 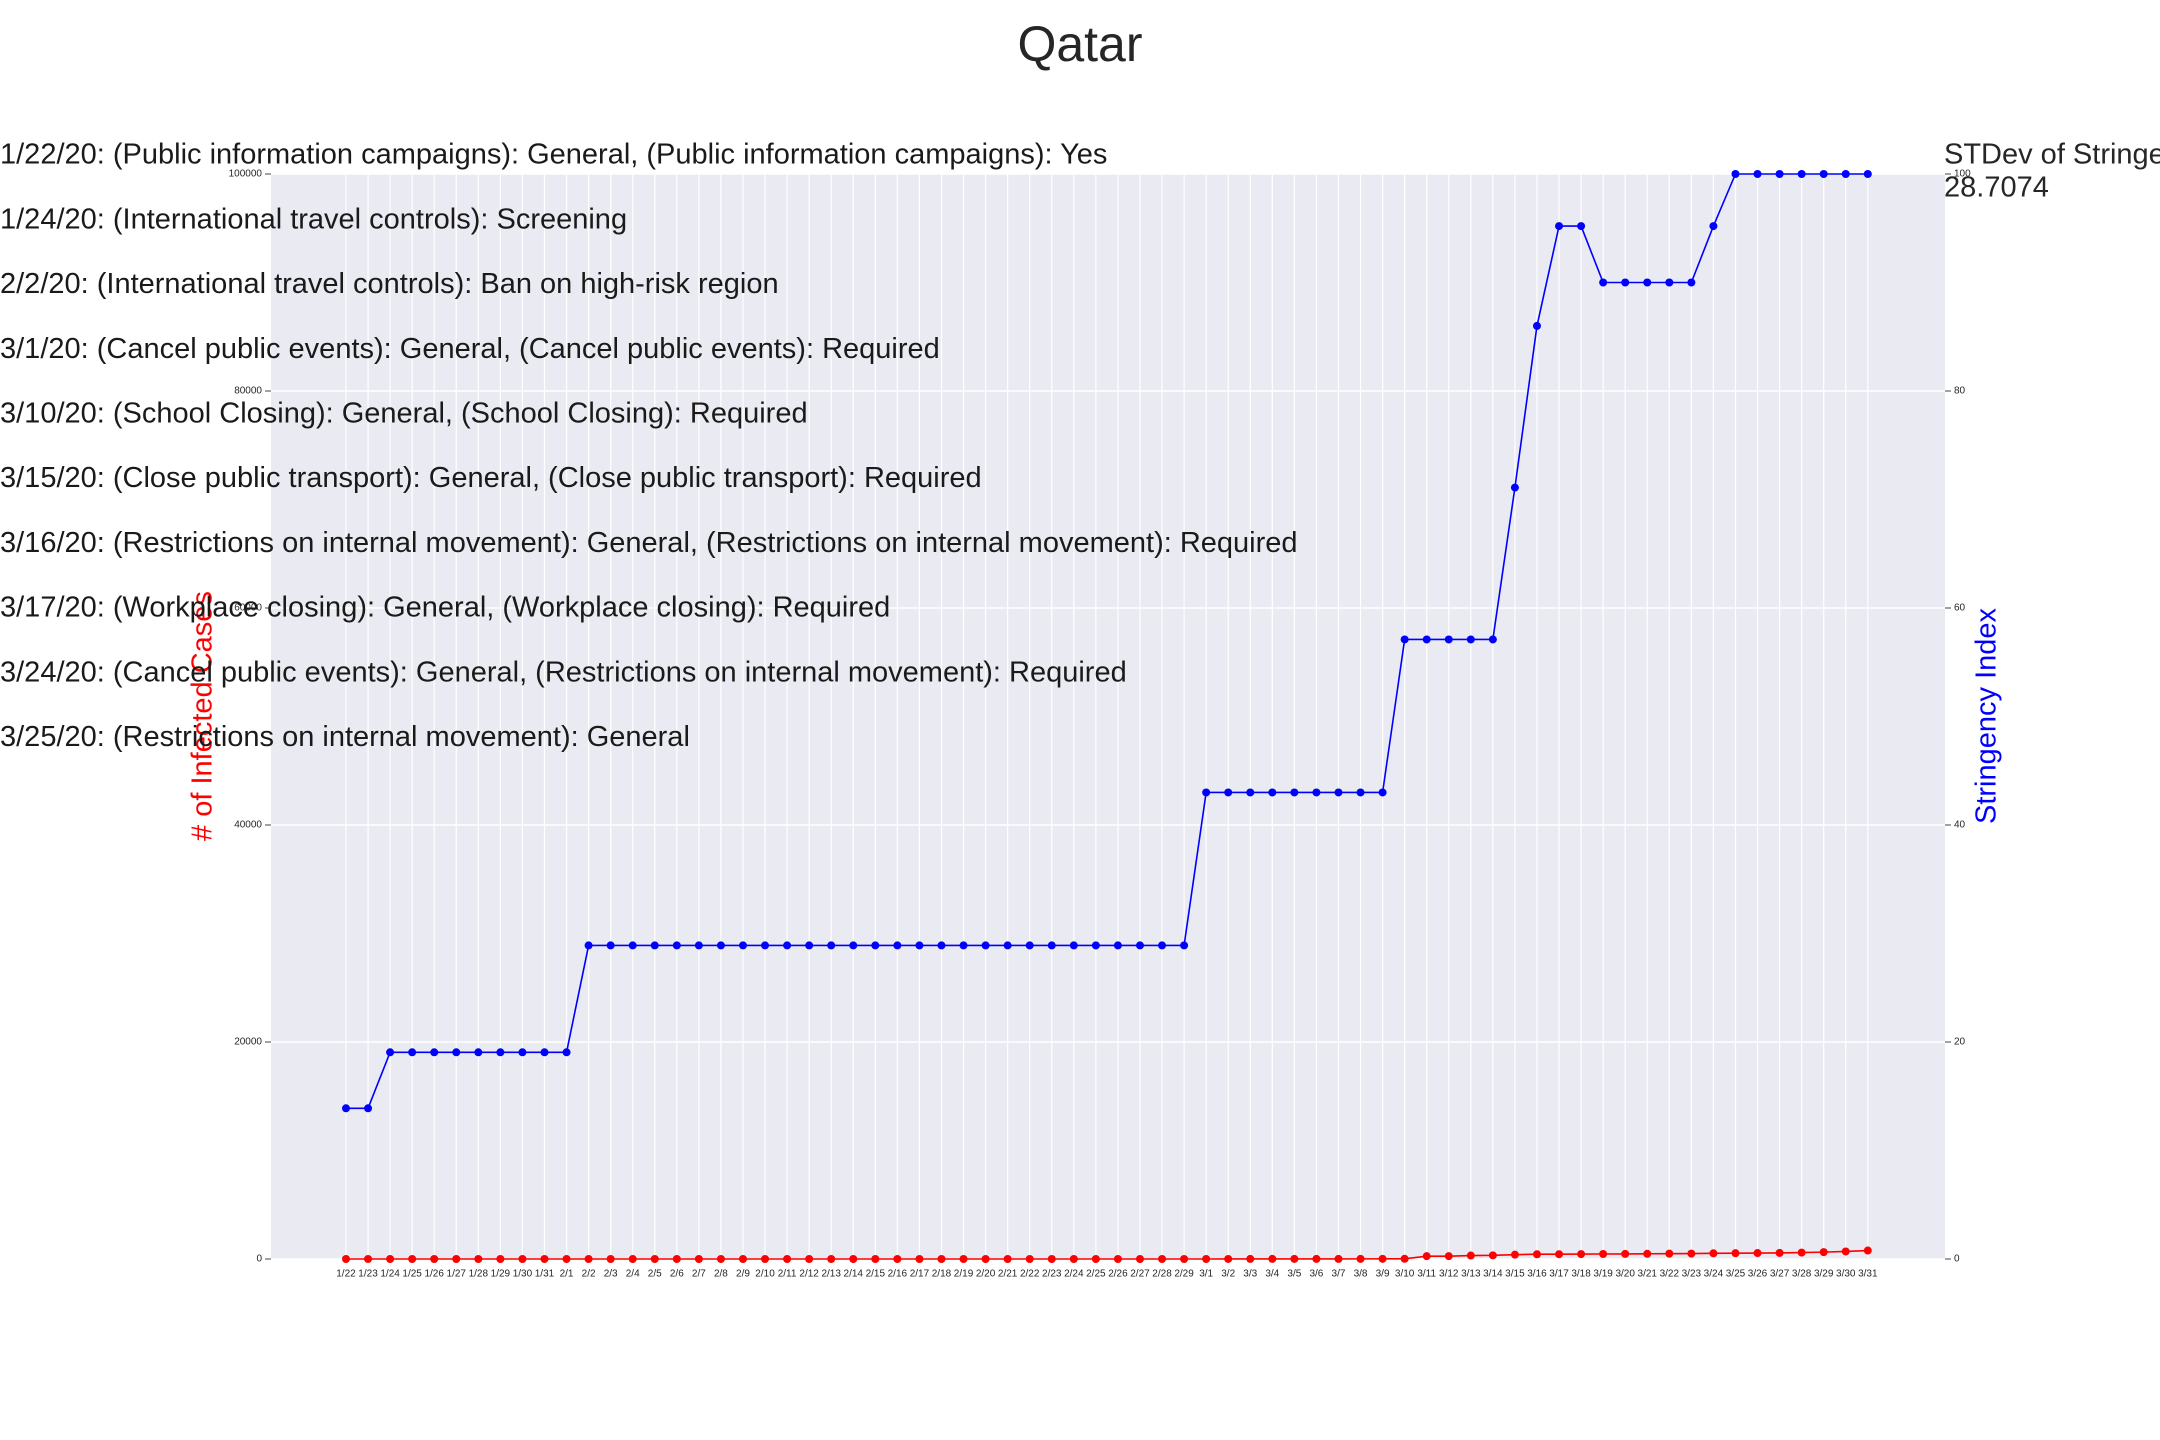 I want to click on x-tick-label: 2/19, so click(x=964, y=1274).